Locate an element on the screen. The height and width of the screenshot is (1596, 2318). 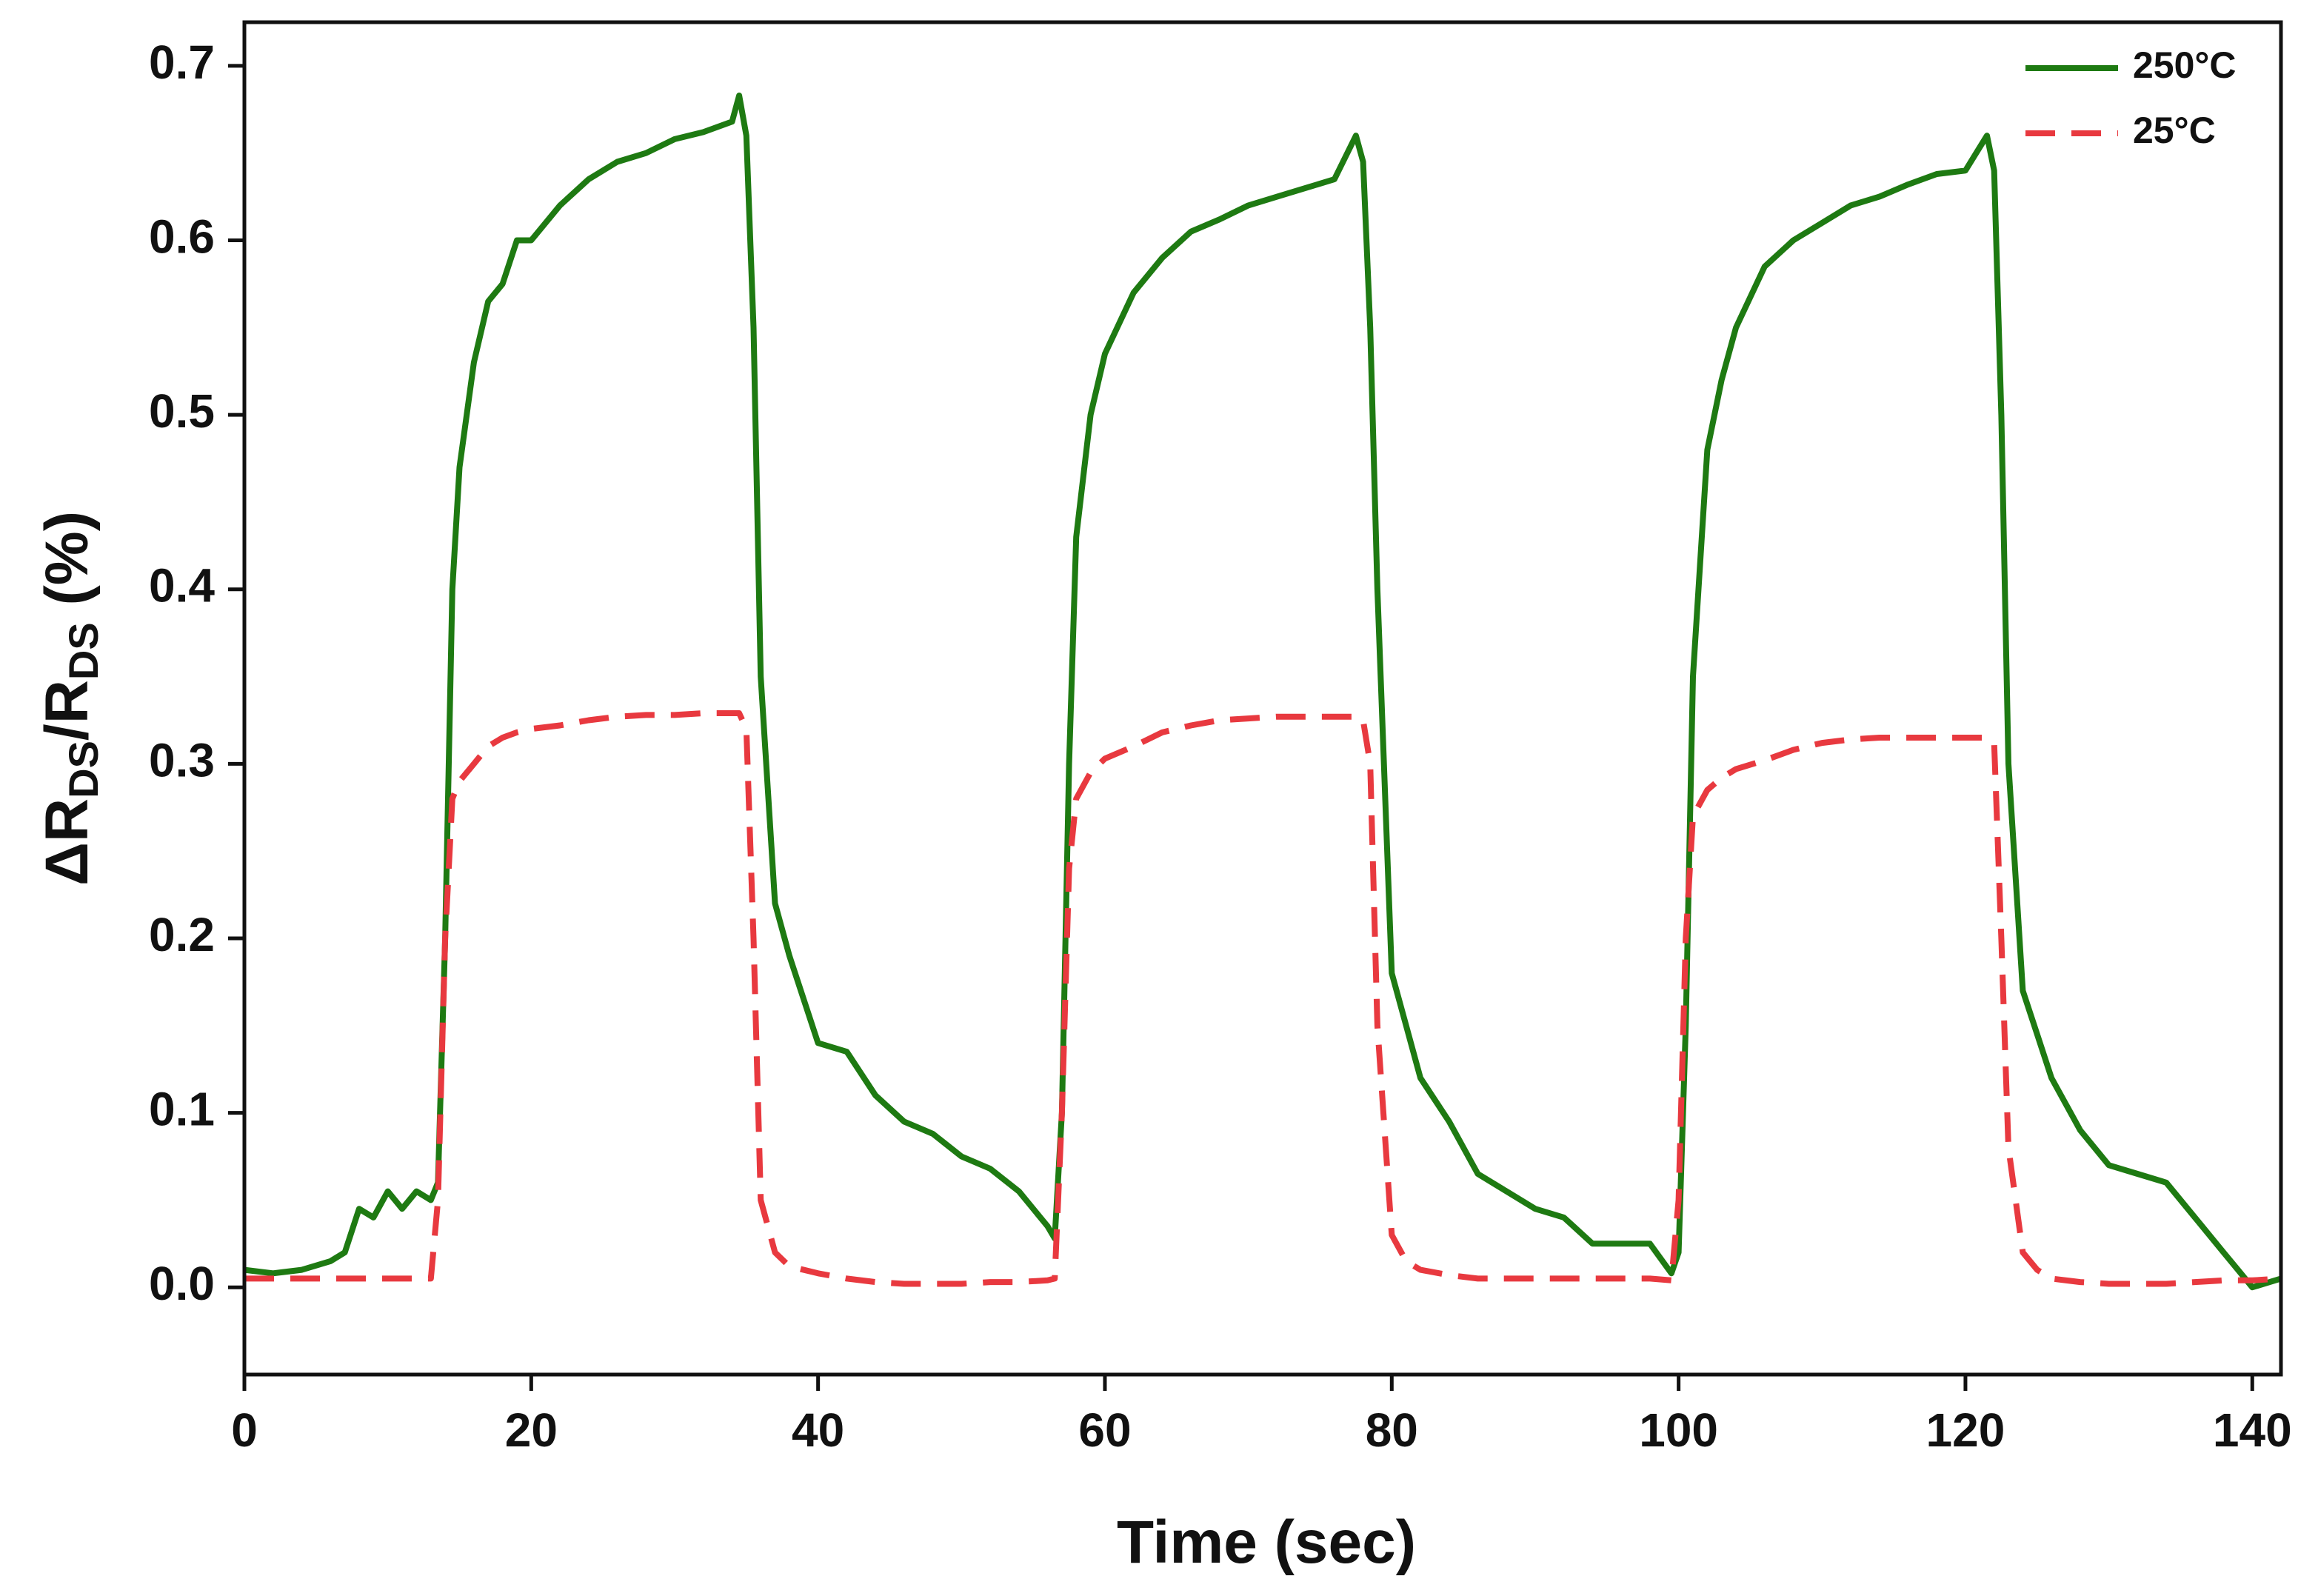
x-tick-label: 40 is located at coordinates (818, 1430).